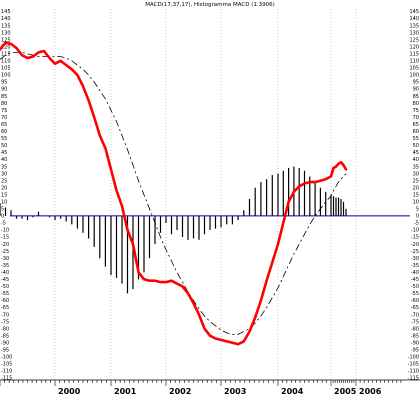  I want to click on y-tick-label-right: -30, so click(415, 259).